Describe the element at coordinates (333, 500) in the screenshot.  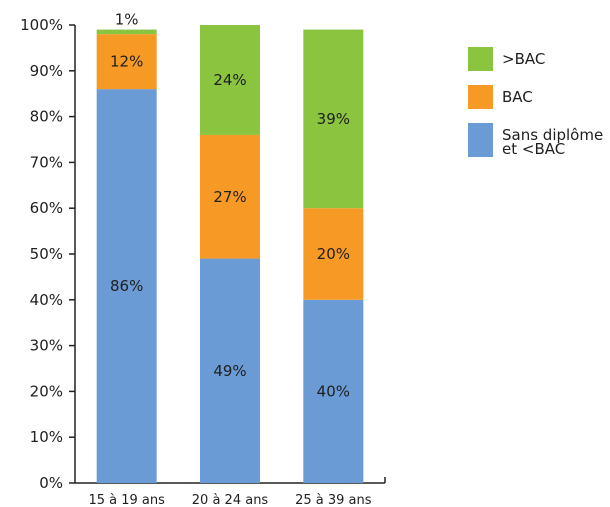
I see `x-tick-label: 25 à 39 ans` at that location.